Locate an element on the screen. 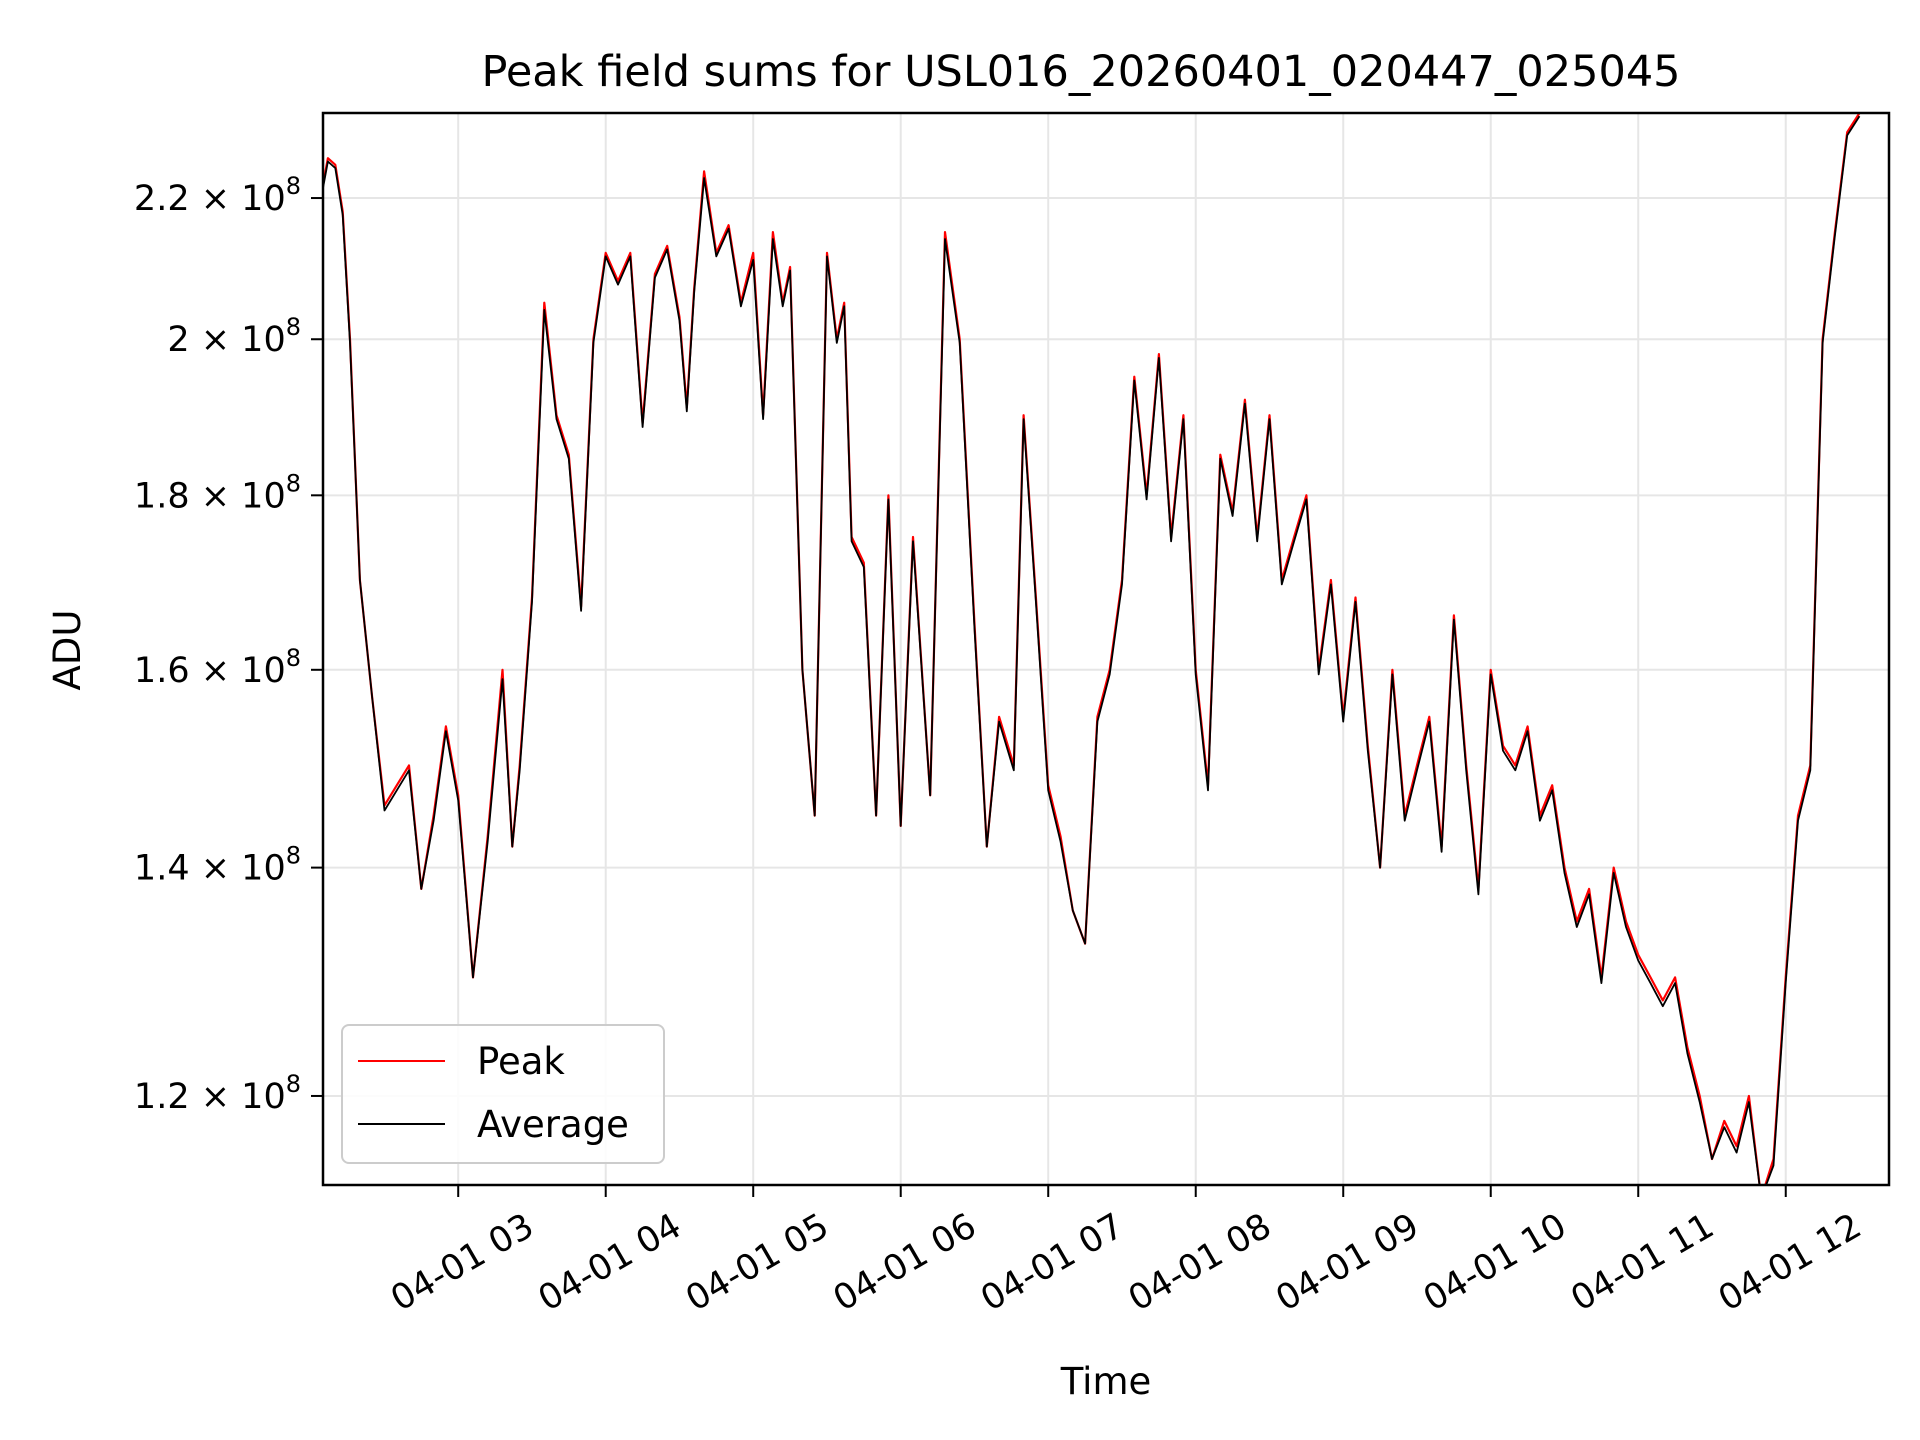 The image size is (1920, 1440). y-tick-label: 2.2 × 108 is located at coordinates (217, 195).